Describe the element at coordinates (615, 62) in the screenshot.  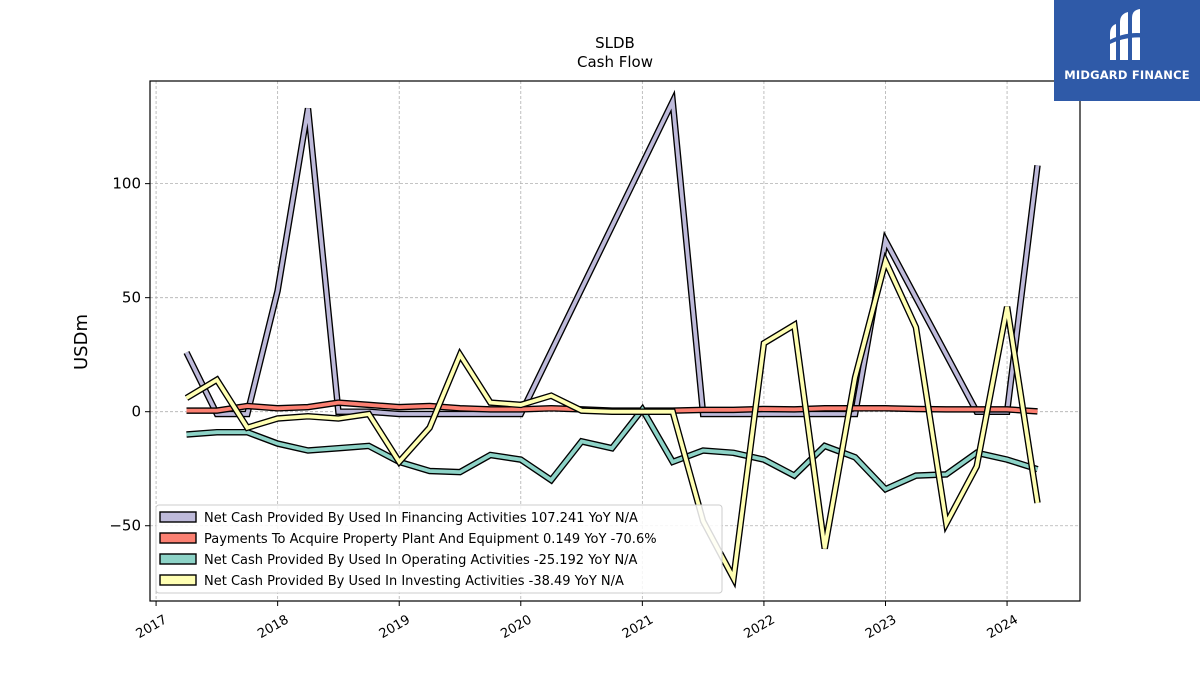
I see `chart-subtitle: Cash Flow` at that location.